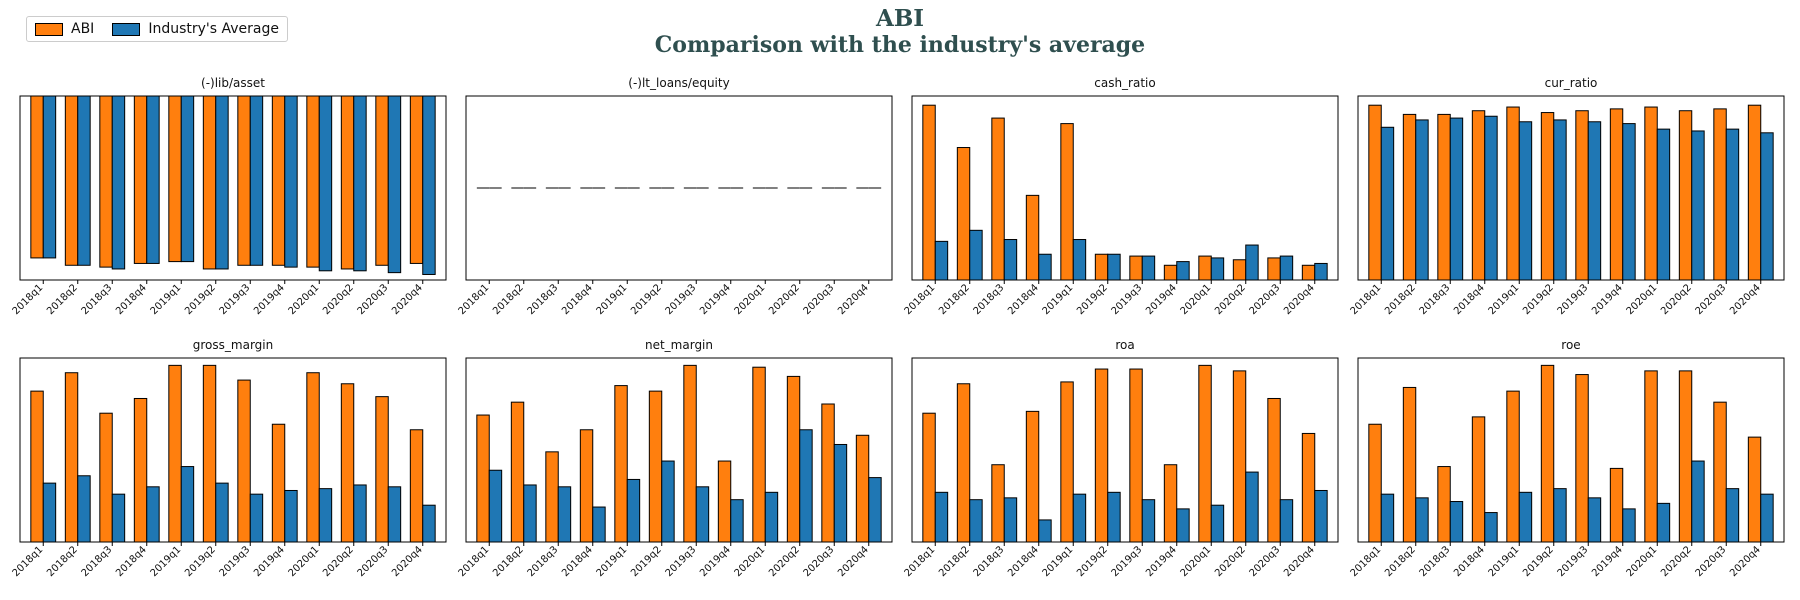 This screenshot has width=1800, height=600. I want to click on legend: ABI Industry's Average, so click(157, 29).